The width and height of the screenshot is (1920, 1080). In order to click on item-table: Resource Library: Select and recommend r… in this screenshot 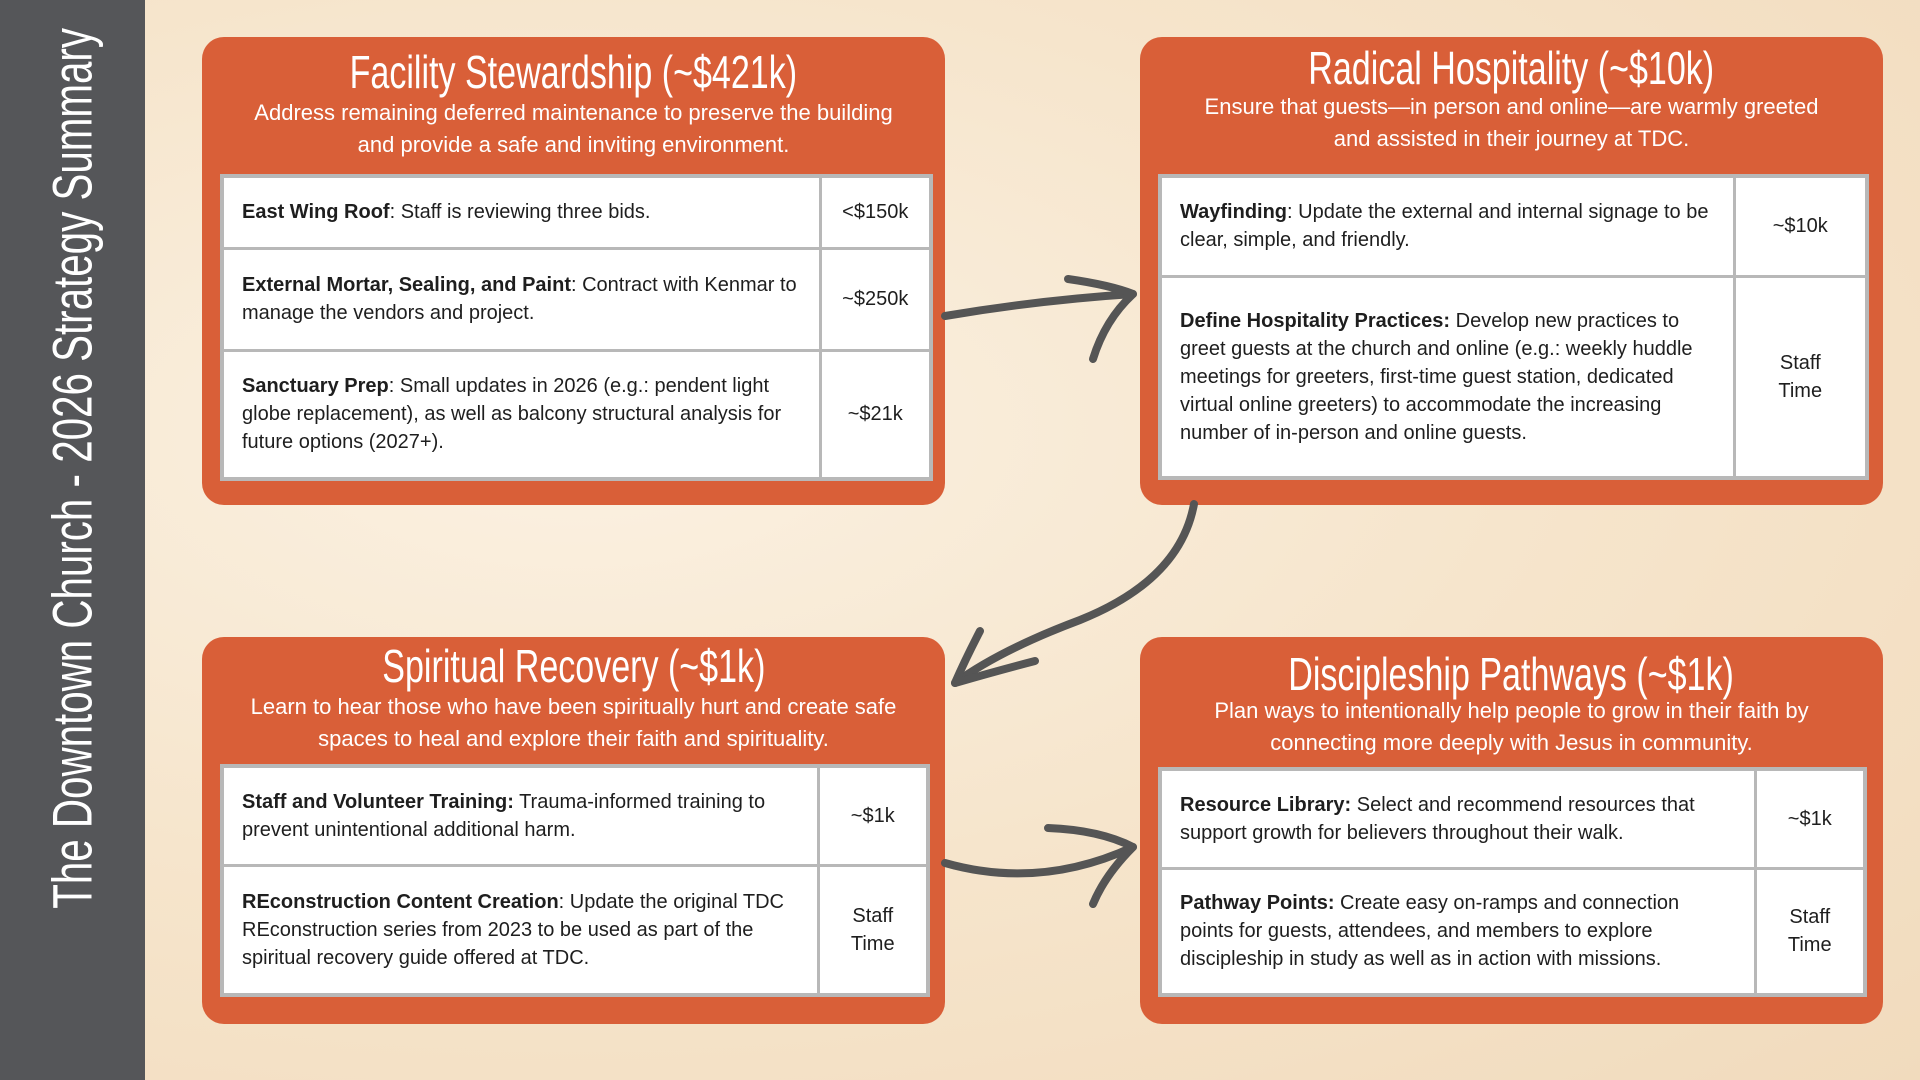, I will do `click(1512, 882)`.